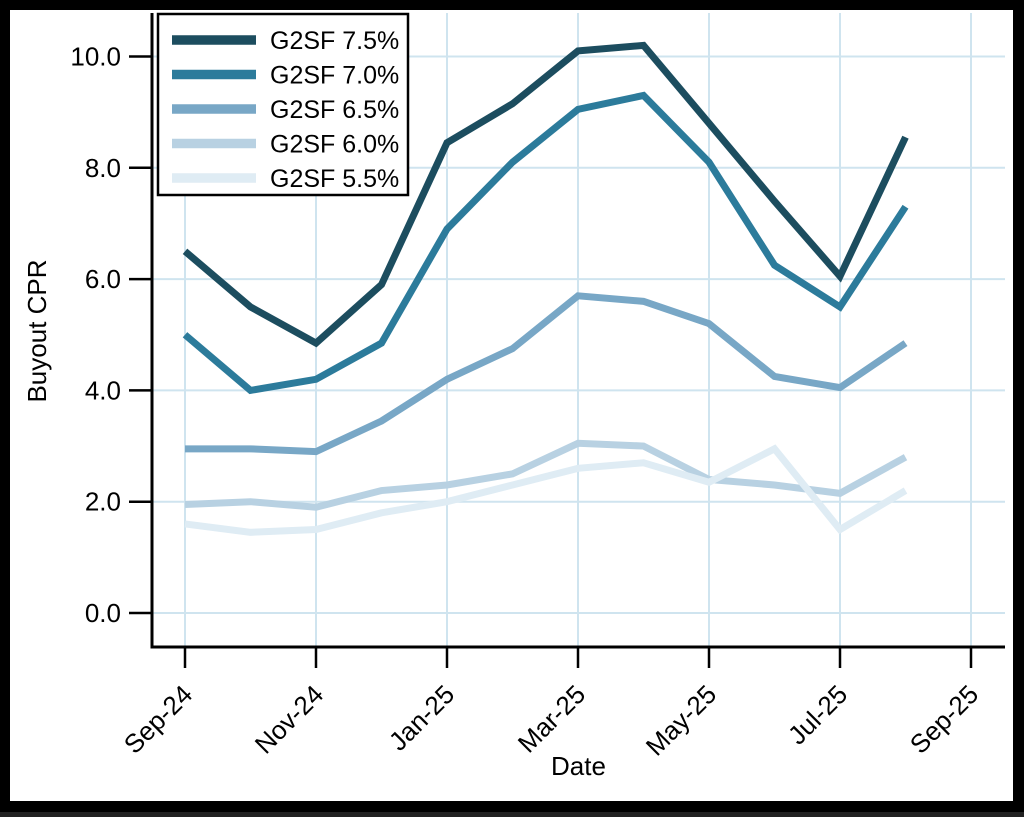 This screenshot has width=1024, height=817. Describe the element at coordinates (334, 145) in the screenshot. I see `legend-label: G2SF 6.0%` at that location.